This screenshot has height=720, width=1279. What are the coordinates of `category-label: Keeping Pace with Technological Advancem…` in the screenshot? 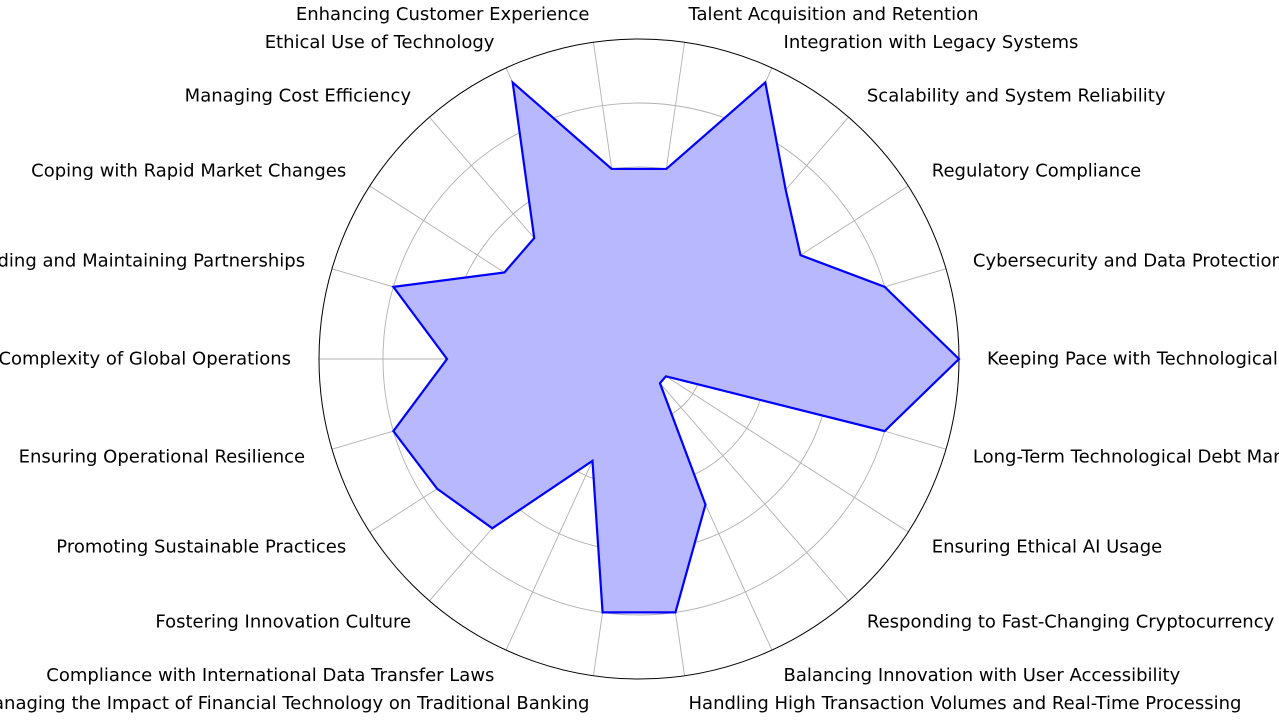 It's located at (1133, 359).